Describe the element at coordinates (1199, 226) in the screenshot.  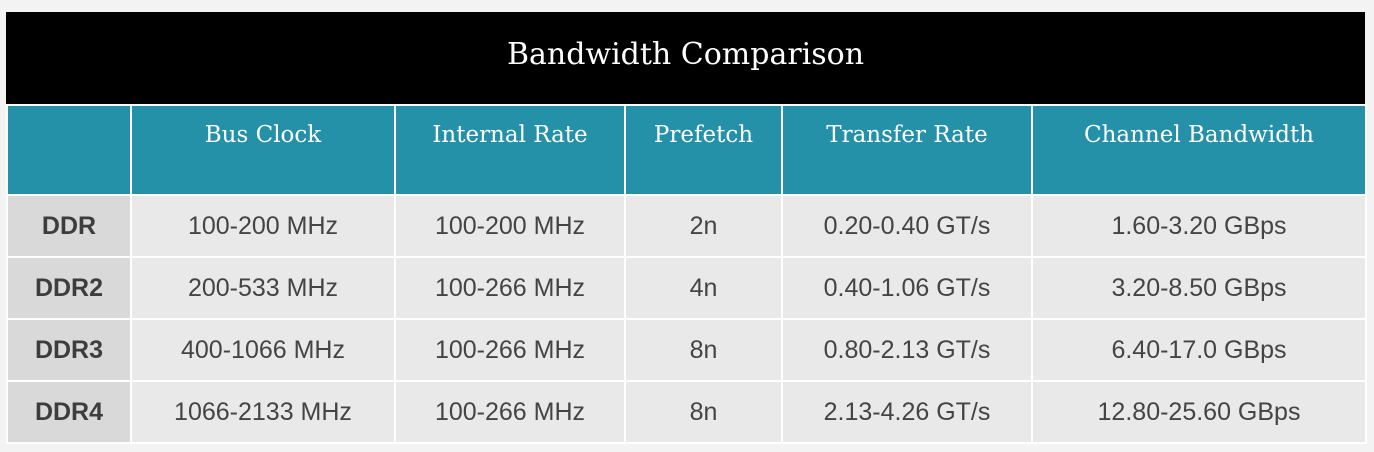
I see `table-cell: 1.60-3.20 GBps` at that location.